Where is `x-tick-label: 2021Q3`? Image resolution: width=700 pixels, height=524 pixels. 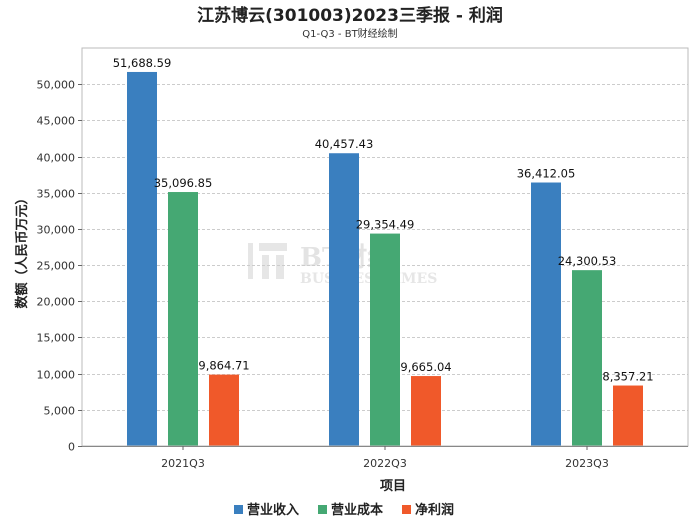
x-tick-label: 2021Q3 is located at coordinates (183, 463).